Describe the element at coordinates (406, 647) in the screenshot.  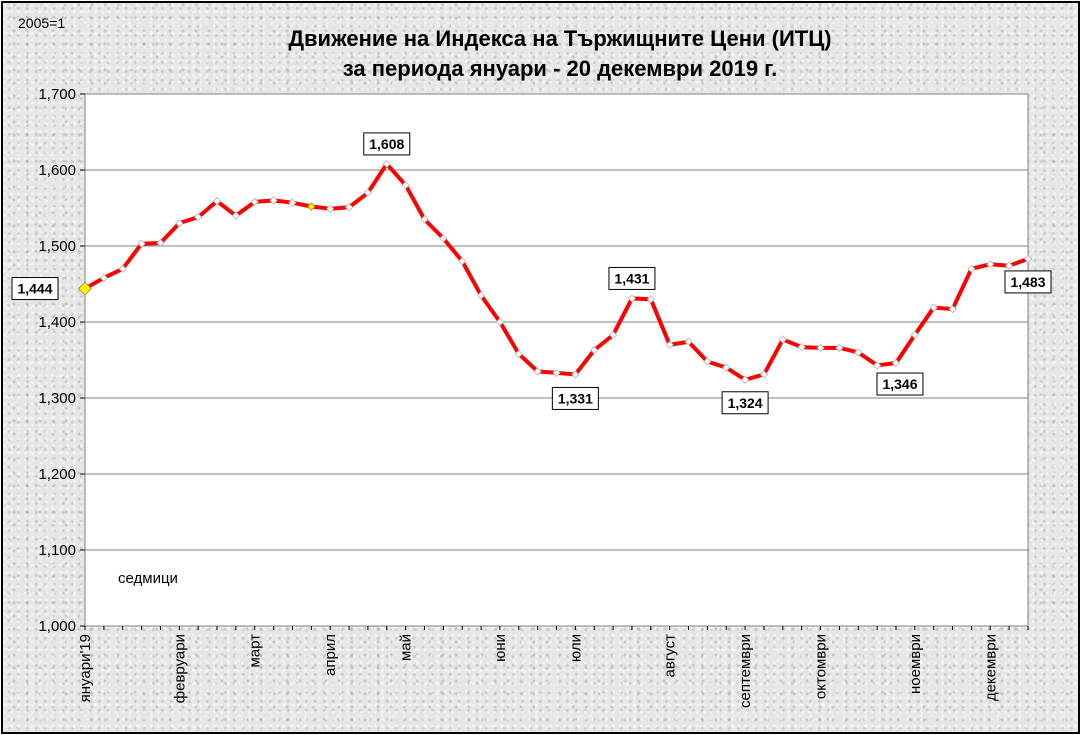
I see `x-tick-label: май` at that location.